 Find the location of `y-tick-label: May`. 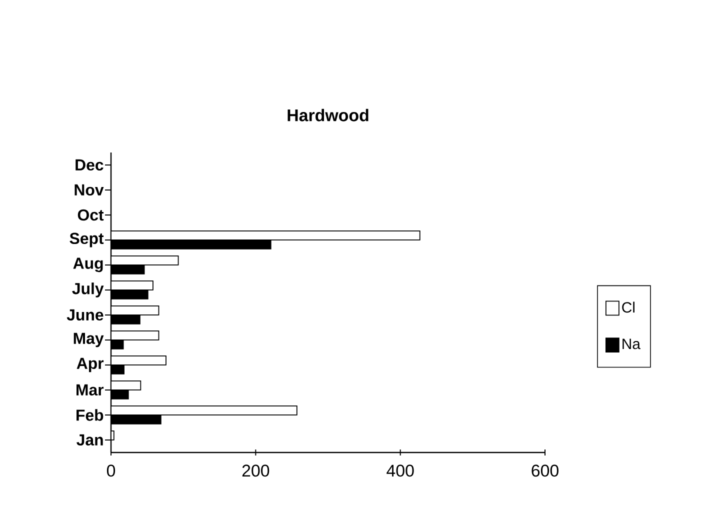

y-tick-label: May is located at coordinates (89, 340).